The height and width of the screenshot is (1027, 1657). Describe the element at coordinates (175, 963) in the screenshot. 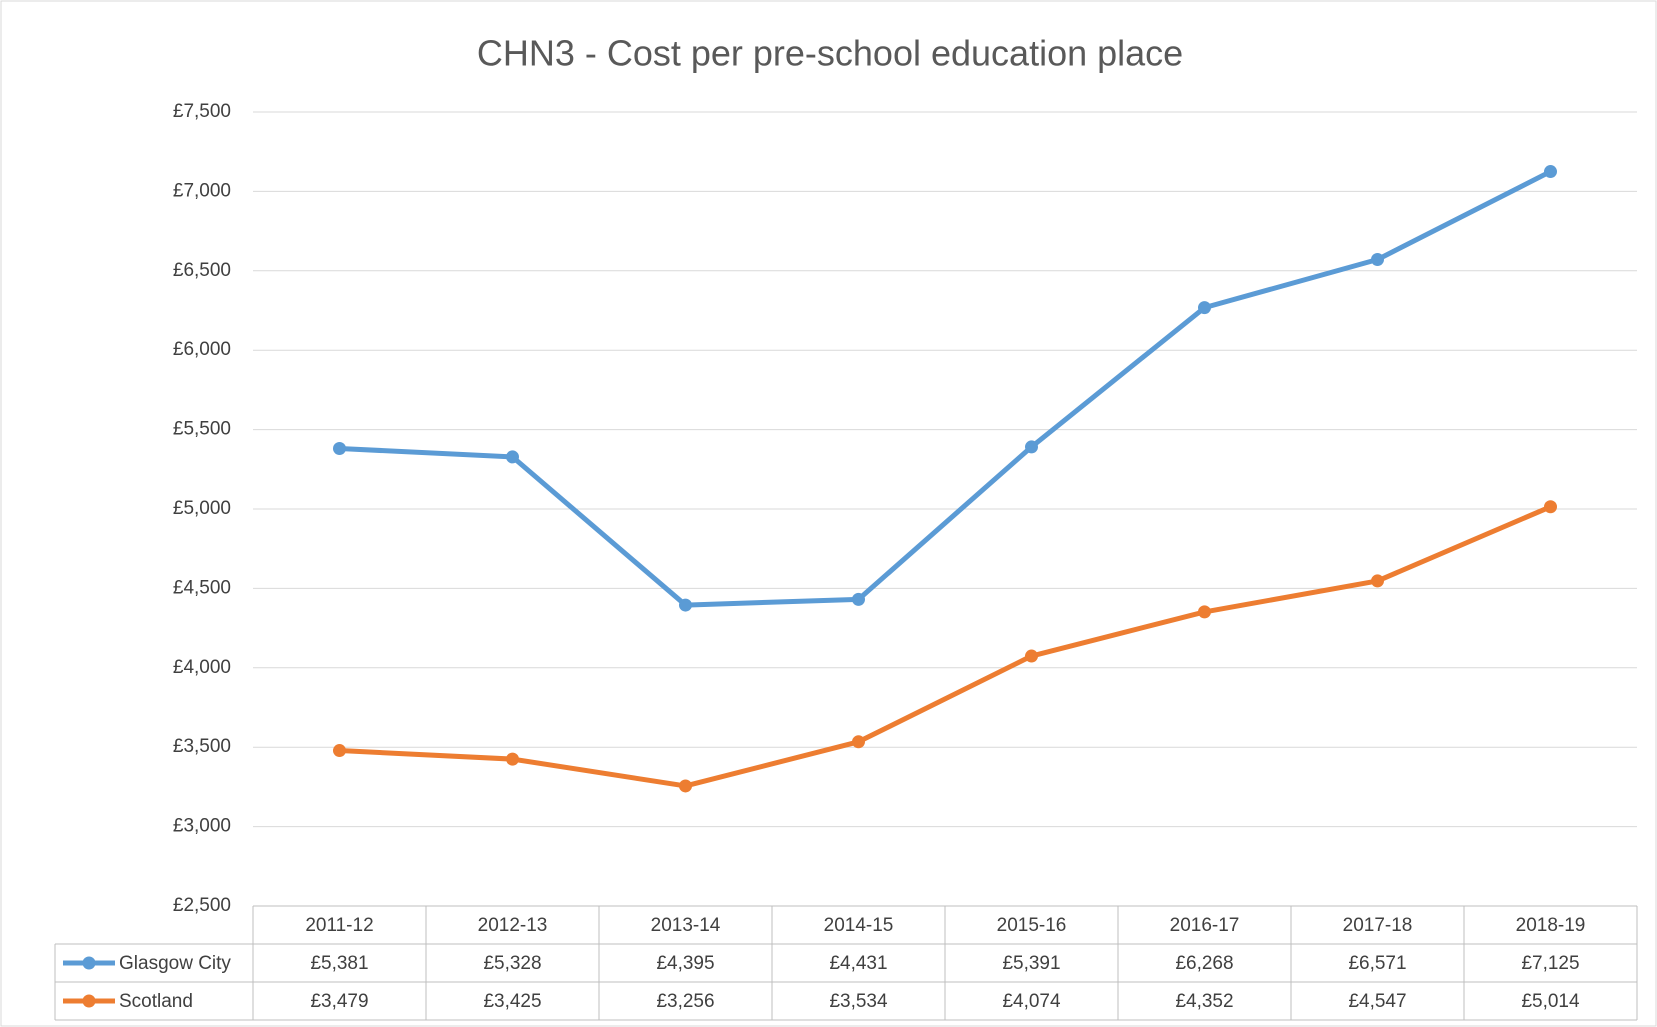

I see `legend-label: Glasgow City` at that location.